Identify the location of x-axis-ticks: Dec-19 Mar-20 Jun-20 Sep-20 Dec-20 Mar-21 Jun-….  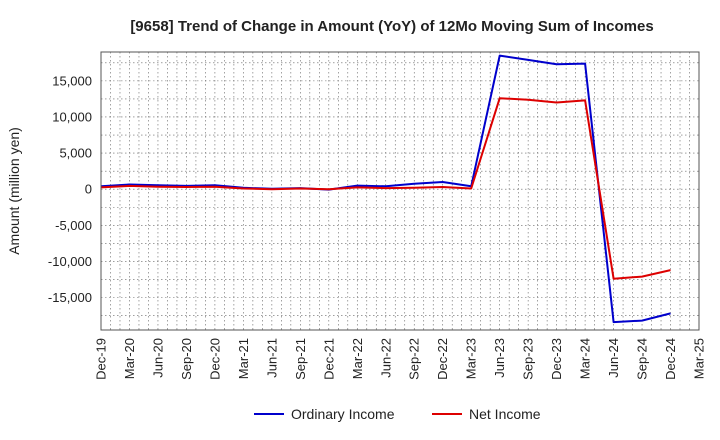
(400, 359).